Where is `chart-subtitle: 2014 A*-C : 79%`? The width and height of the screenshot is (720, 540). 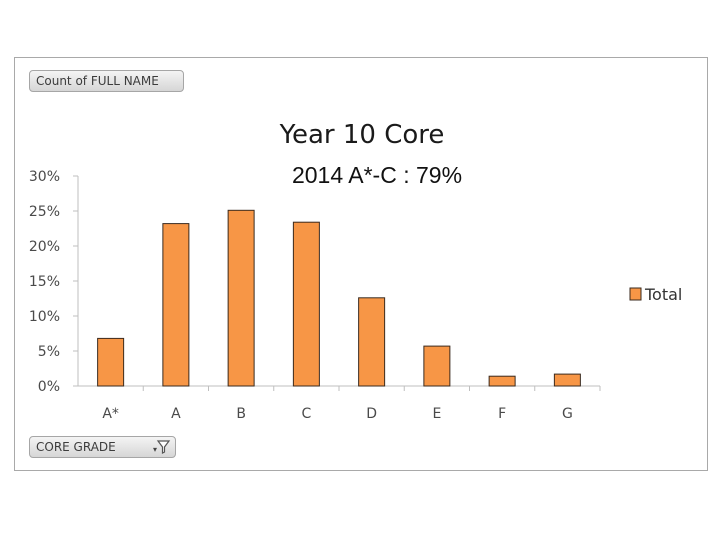
chart-subtitle: 2014 A*-C : 79% is located at coordinates (377, 175).